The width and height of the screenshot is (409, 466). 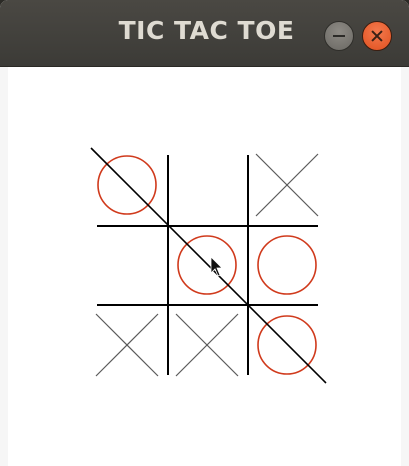 I want to click on window-border-right, so click(x=405, y=266).